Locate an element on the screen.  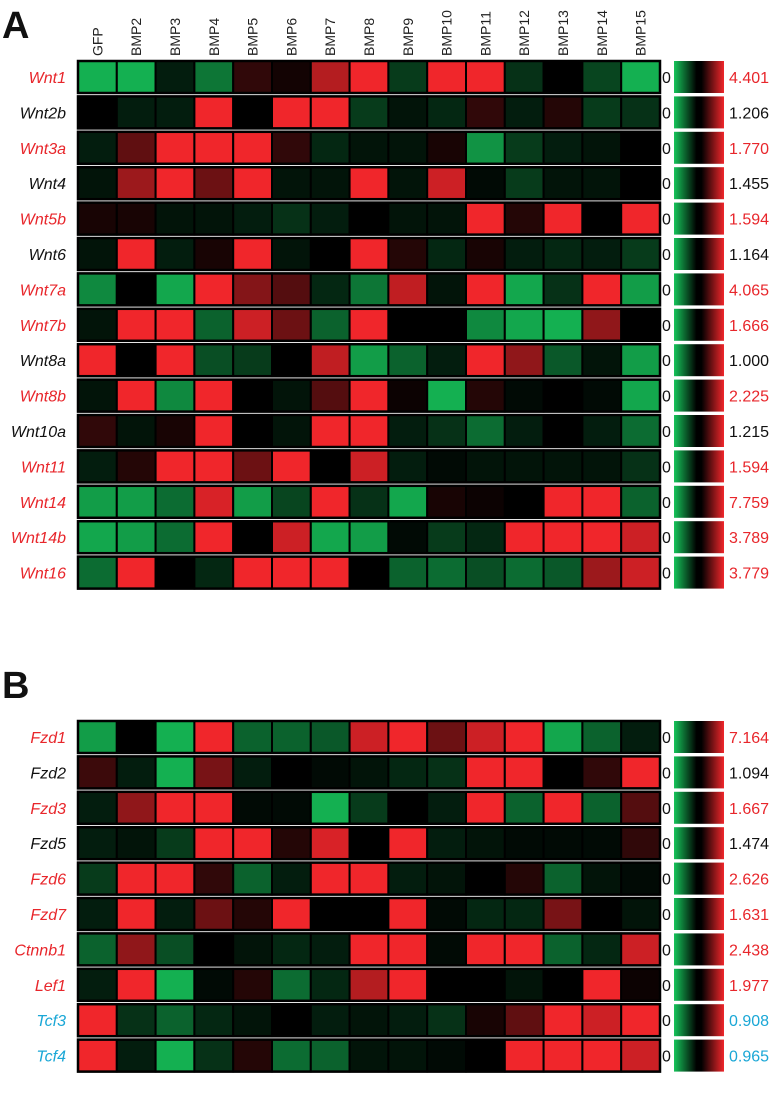
gene-label: Wnt5b is located at coordinates (43, 220).